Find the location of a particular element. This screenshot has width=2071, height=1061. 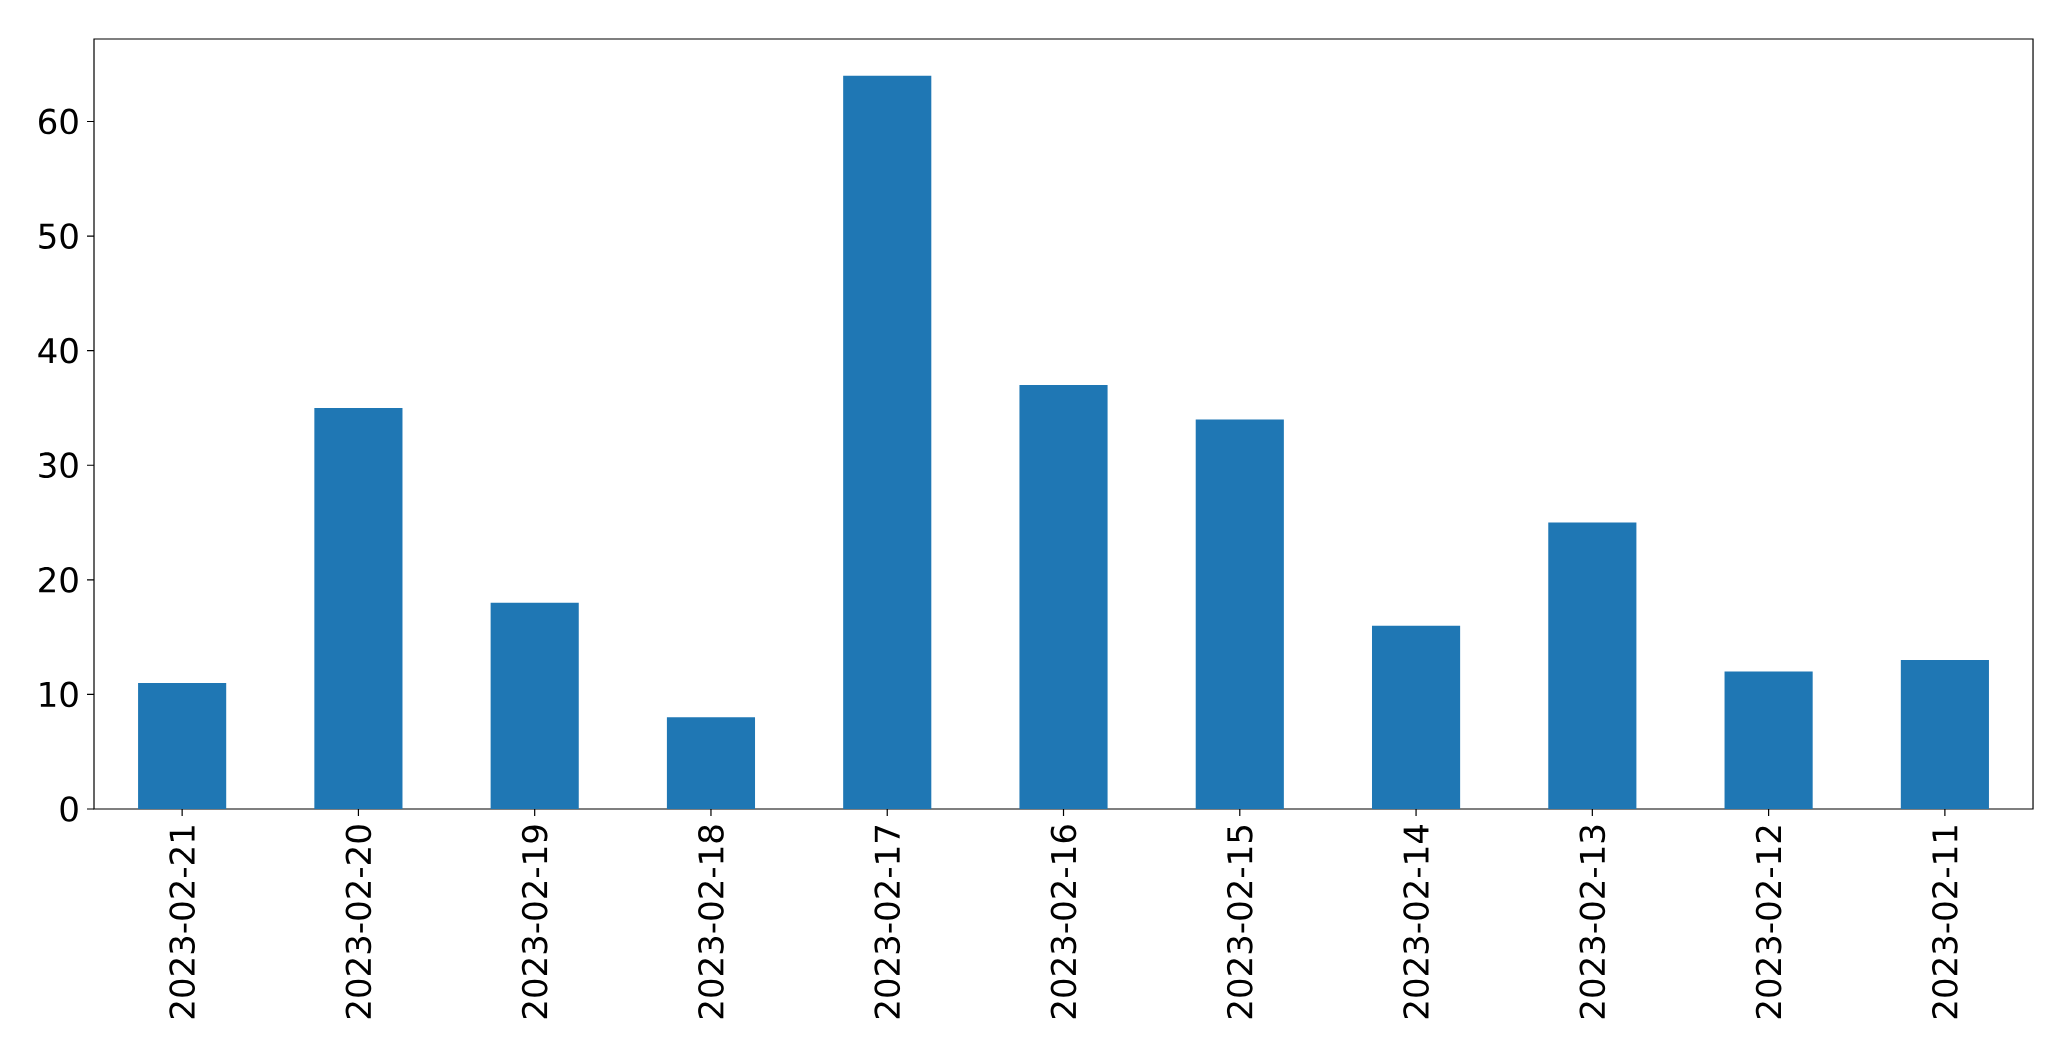

x-tick-label: 2023-02-13 is located at coordinates (1592, 922).